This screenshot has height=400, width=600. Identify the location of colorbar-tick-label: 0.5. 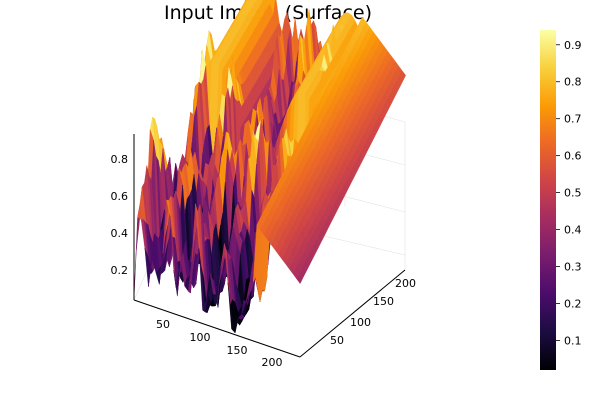
(573, 193).